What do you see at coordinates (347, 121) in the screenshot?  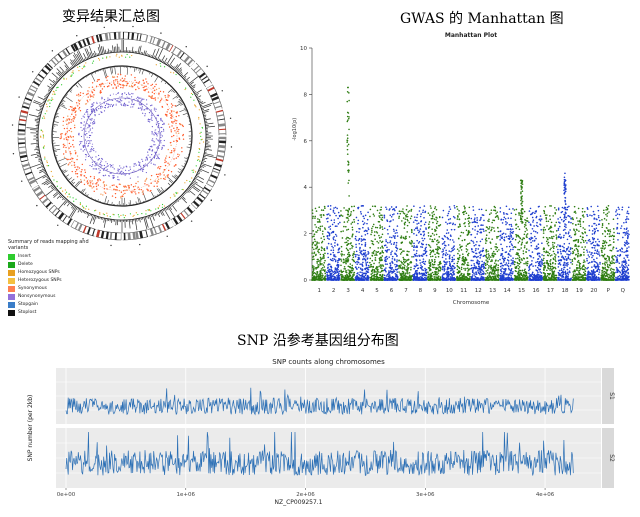 I see `snp-peak-point` at bounding box center [347, 121].